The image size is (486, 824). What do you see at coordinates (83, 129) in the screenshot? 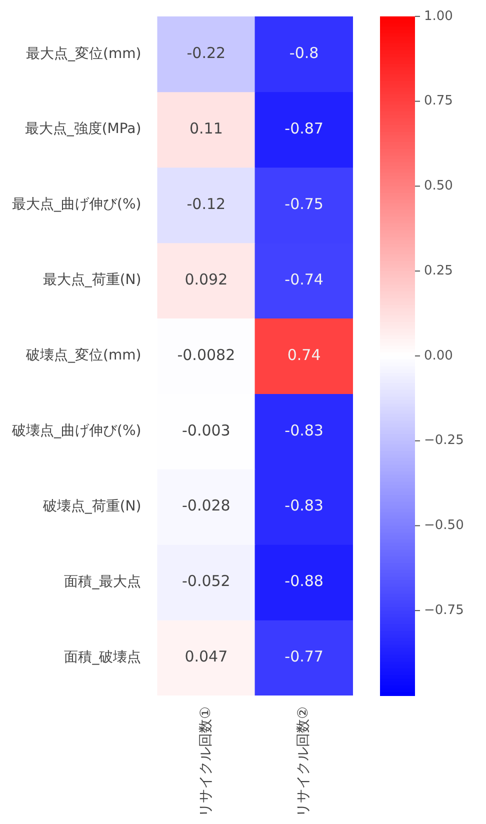
I see `y-tick-label: 最大点_強度(MPa)` at bounding box center [83, 129].